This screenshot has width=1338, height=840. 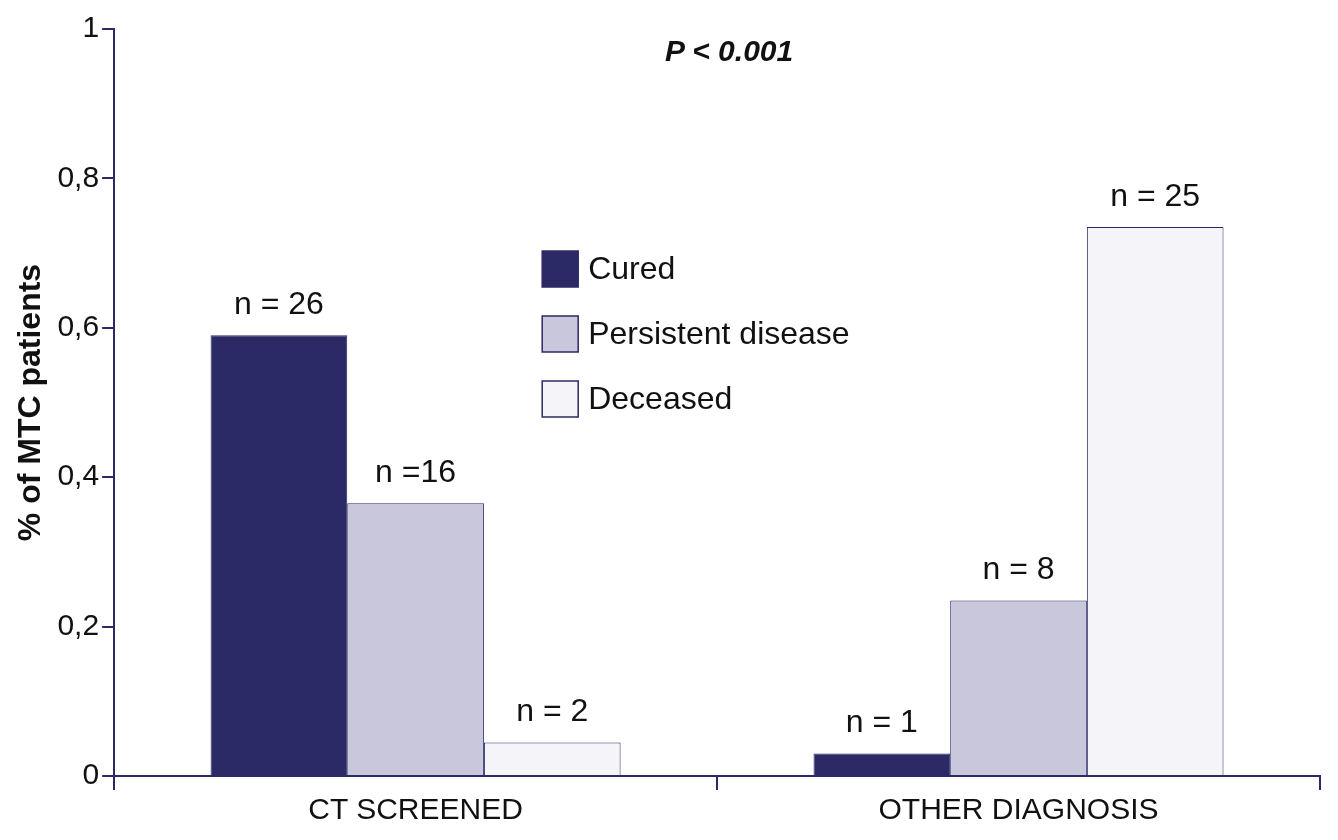 I want to click on y-tick-label: 0,4, so click(x=78, y=475).